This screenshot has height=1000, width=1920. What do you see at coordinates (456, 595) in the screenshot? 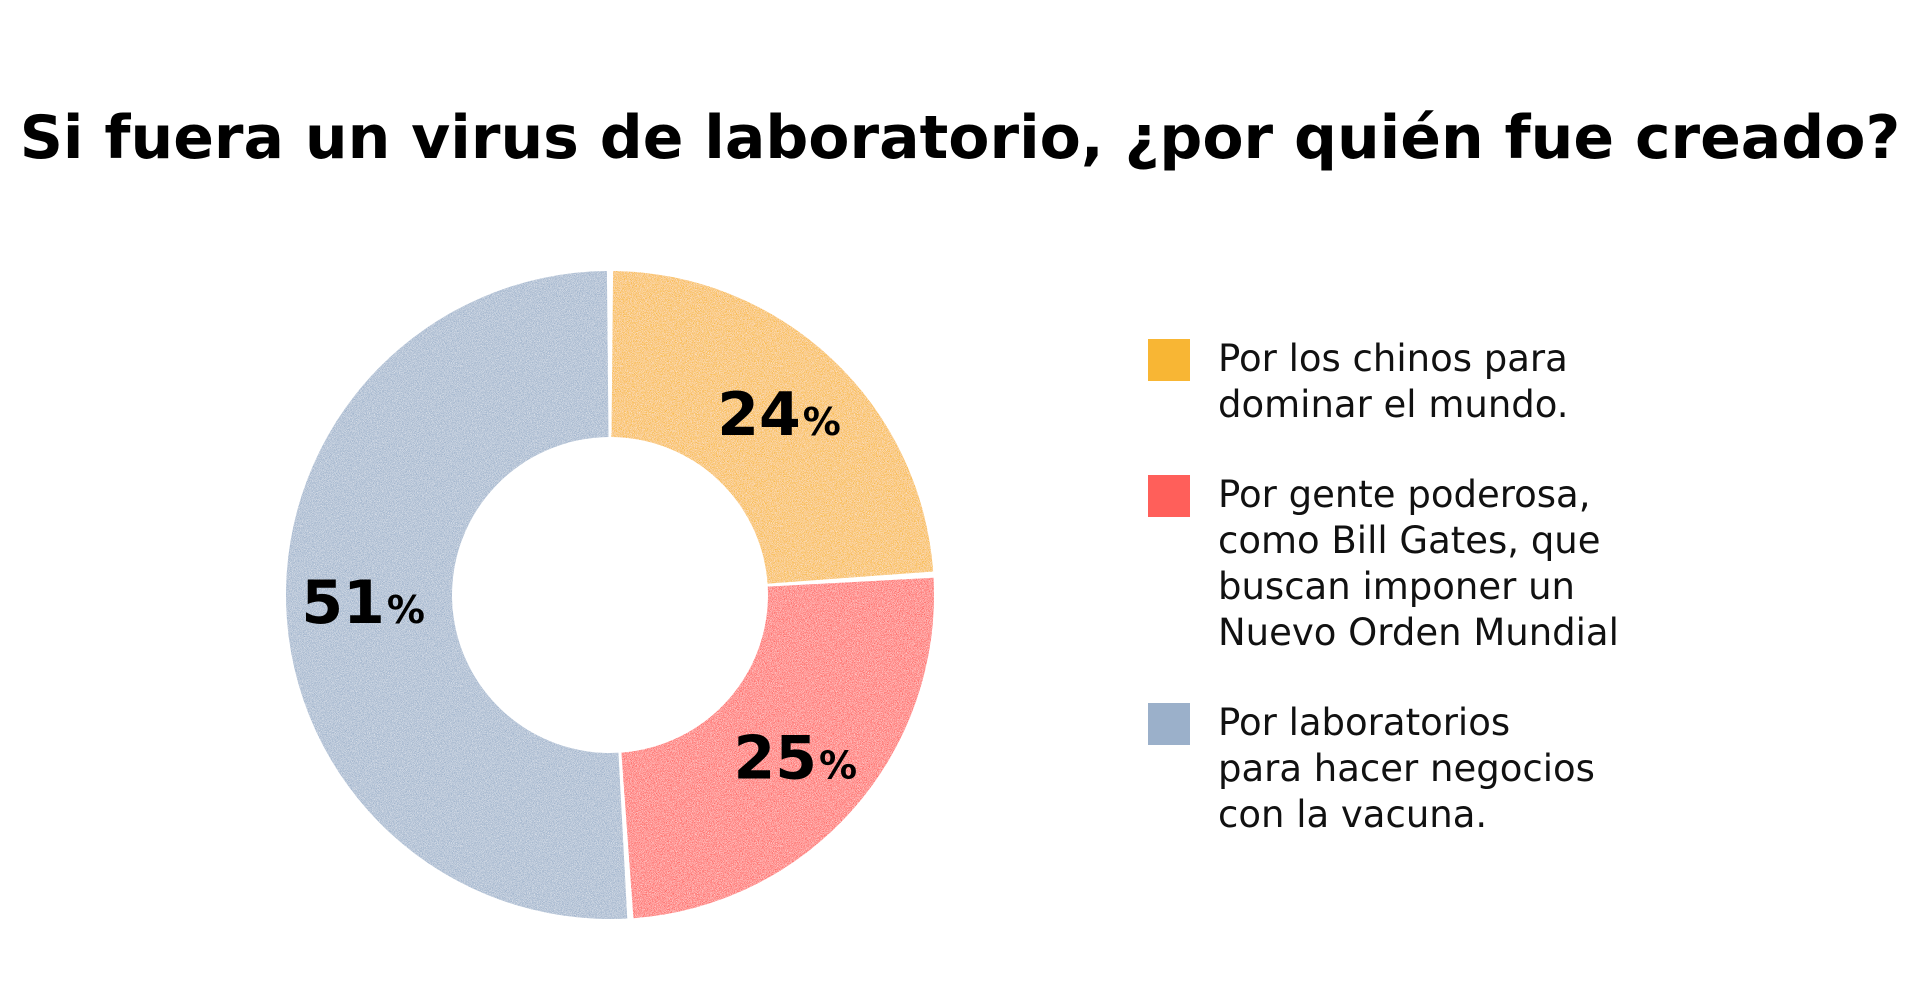
I see `donut-slice-laboratorios` at bounding box center [456, 595].